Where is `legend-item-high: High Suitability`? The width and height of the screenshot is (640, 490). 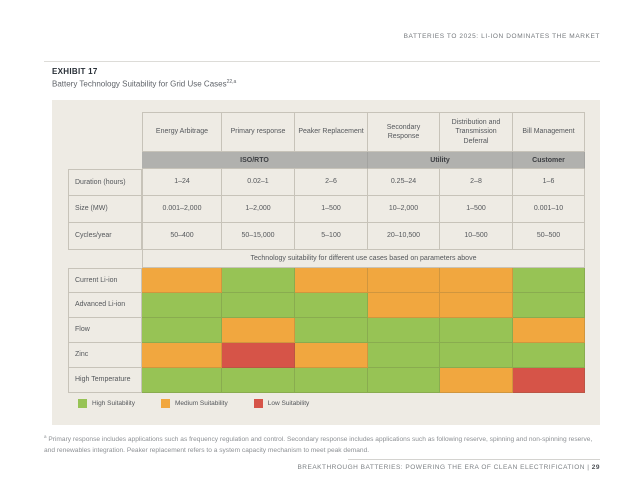
legend-item-high: High Suitability is located at coordinates (106, 403).